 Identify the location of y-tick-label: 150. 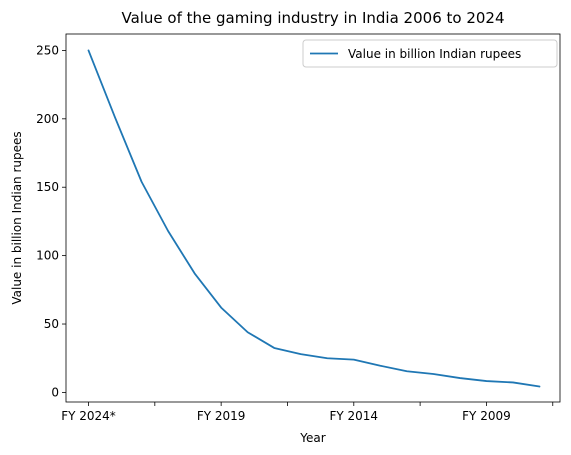
(47, 187).